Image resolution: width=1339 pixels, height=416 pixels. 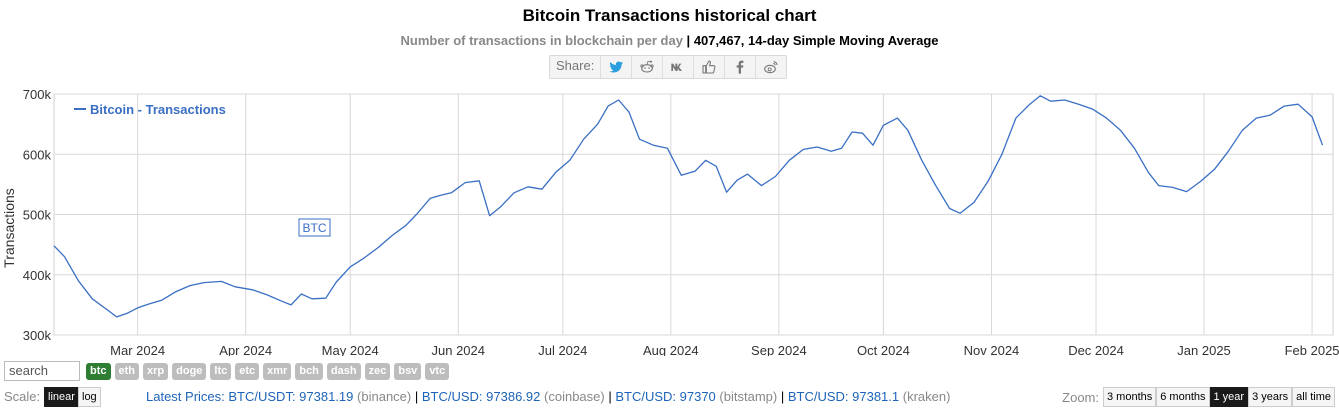 I want to click on share-reddit-button, so click(x=646, y=67).